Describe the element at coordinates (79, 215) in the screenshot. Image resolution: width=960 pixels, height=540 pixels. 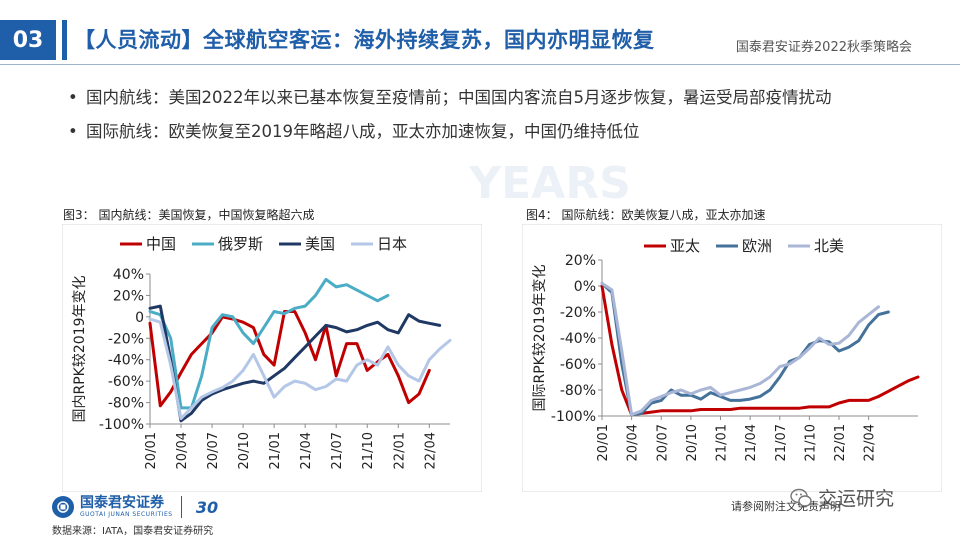
I see `figure3-label: 图3：` at that location.